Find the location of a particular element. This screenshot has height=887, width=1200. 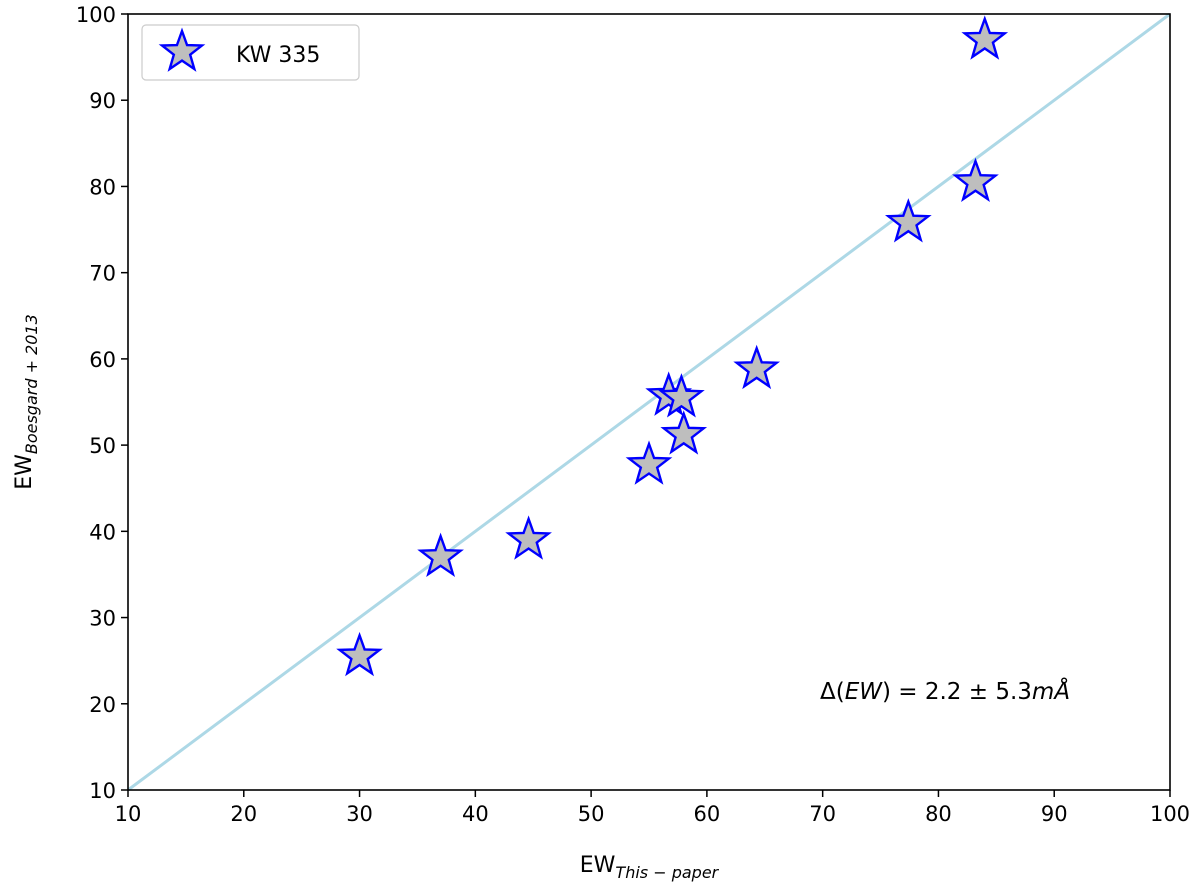

legend-label: KW 335 is located at coordinates (278, 55).